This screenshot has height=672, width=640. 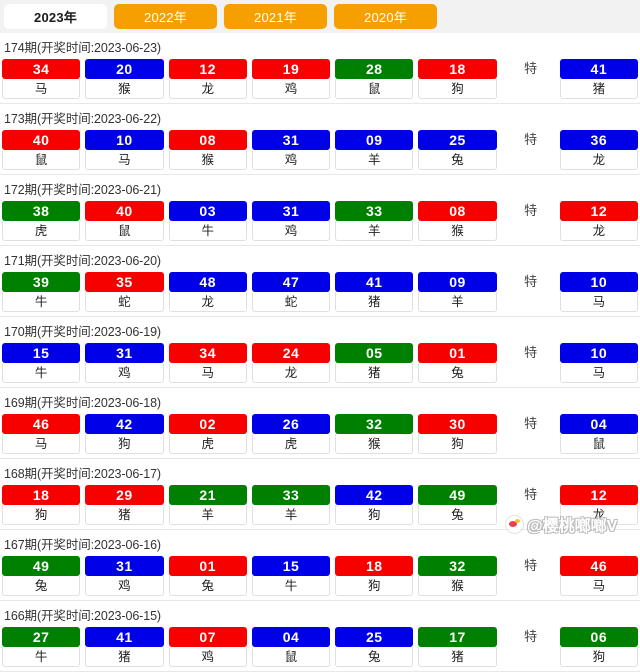 I want to click on ball-number: 26, so click(x=291, y=424).